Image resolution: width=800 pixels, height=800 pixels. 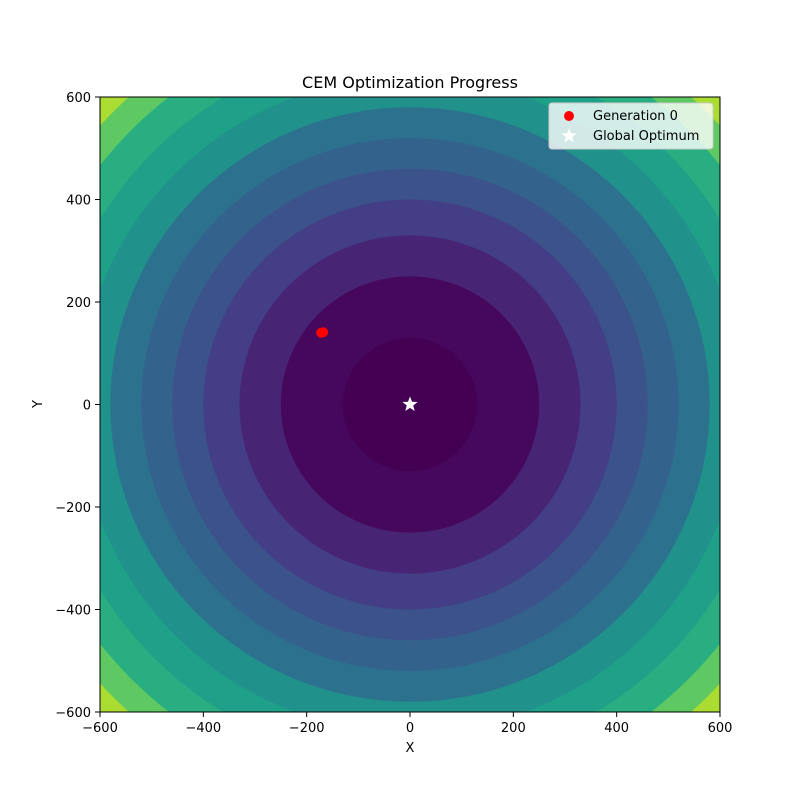 I want to click on y-tick-label: 400, so click(x=78, y=201).